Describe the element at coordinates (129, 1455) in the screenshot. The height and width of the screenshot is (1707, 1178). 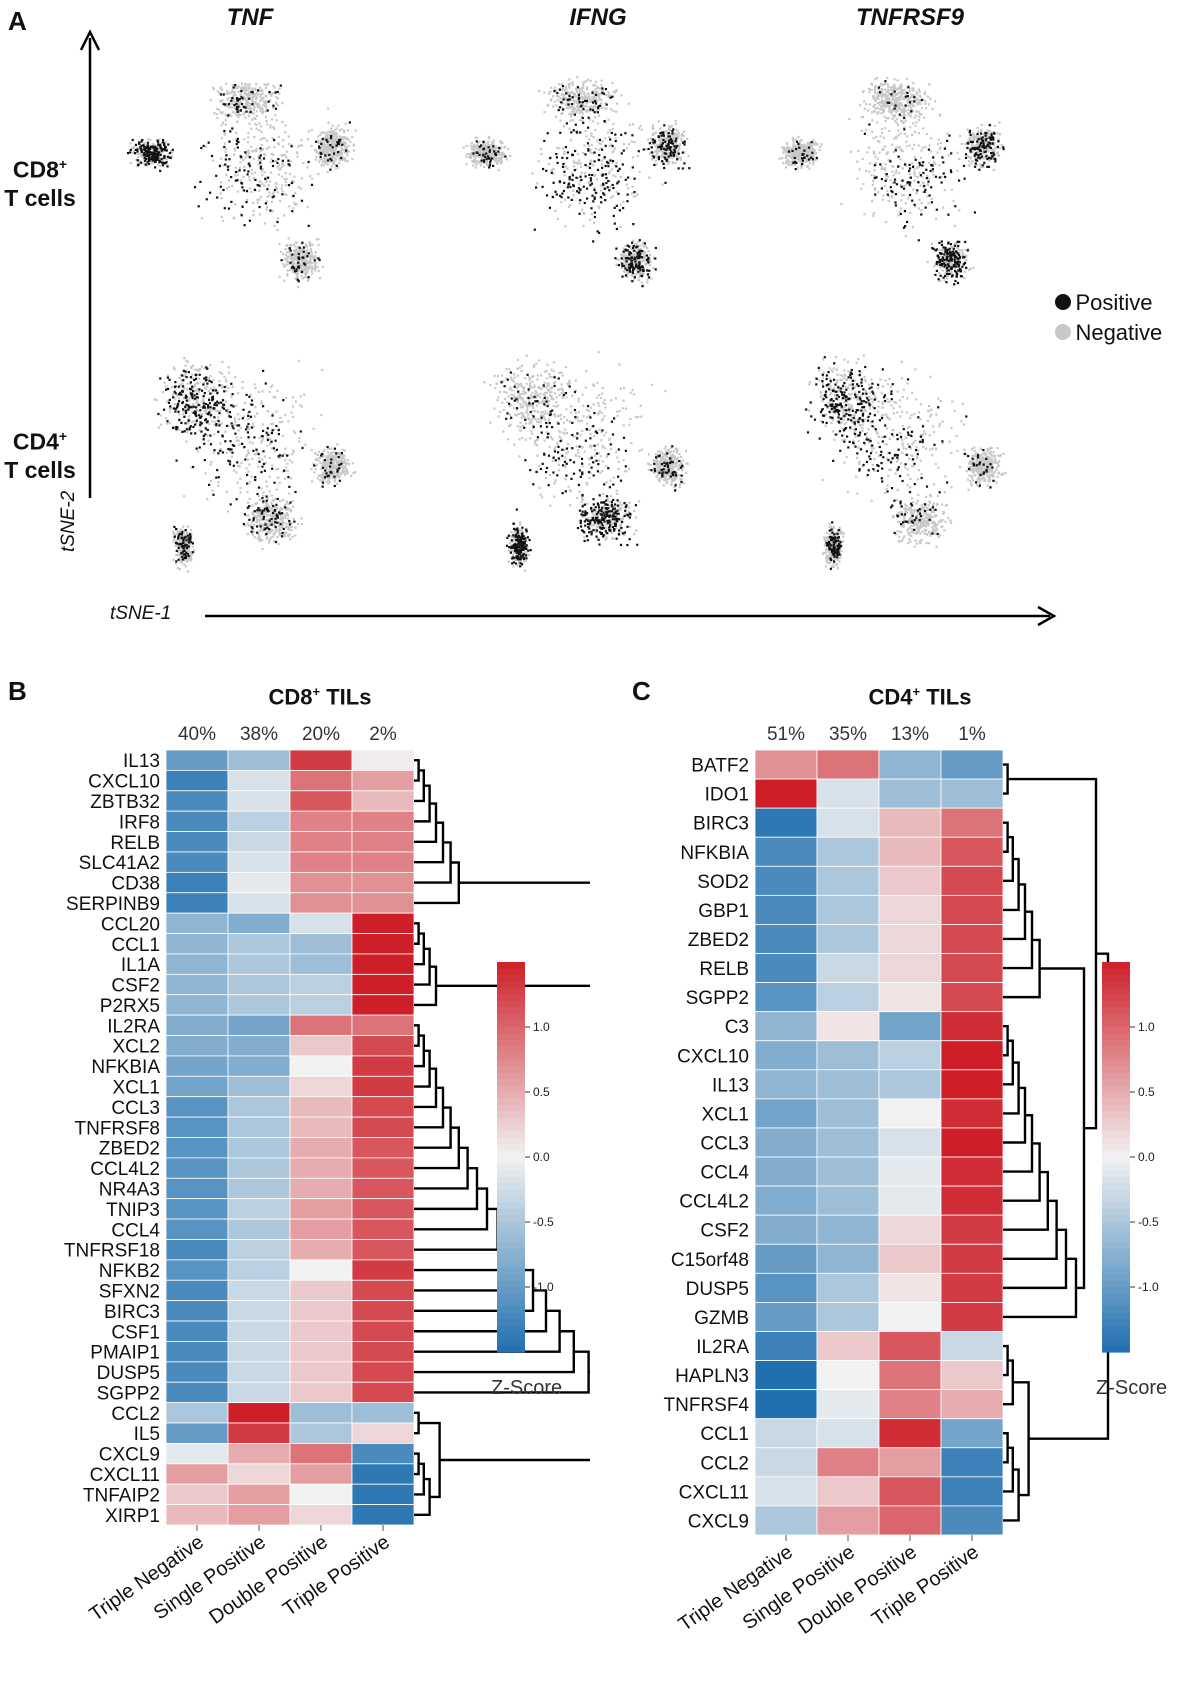
I see `heatmap-b-row-label-34: CXCL9` at that location.